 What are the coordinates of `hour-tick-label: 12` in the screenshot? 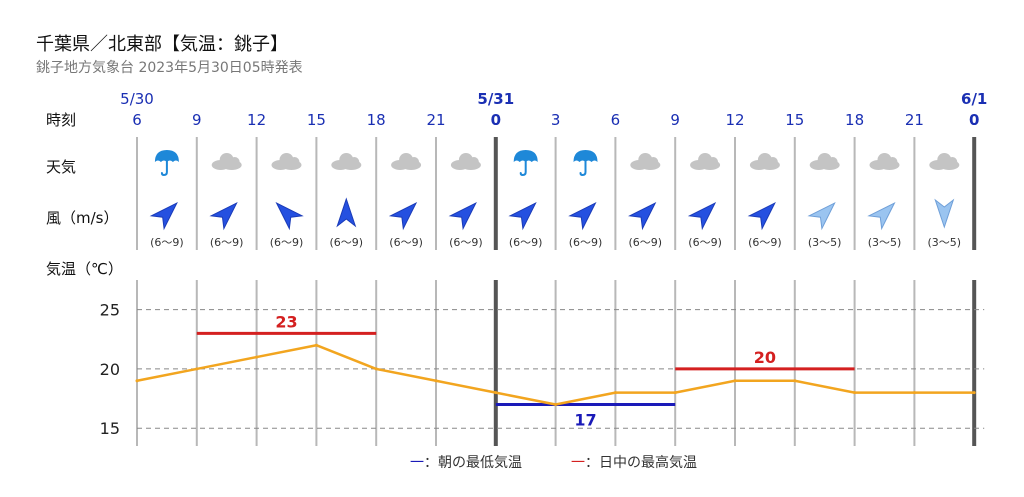 It's located at (734, 120).